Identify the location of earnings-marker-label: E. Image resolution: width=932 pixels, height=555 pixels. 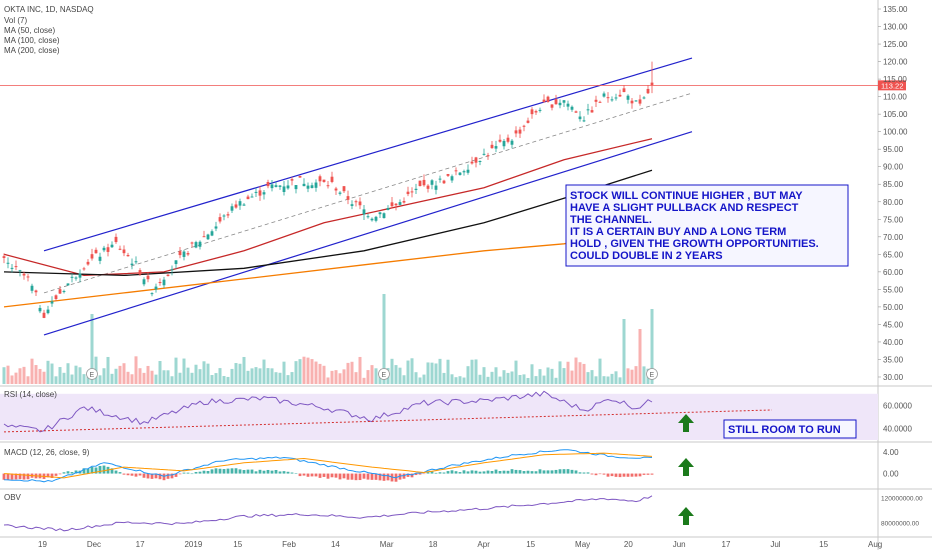
(92, 375).